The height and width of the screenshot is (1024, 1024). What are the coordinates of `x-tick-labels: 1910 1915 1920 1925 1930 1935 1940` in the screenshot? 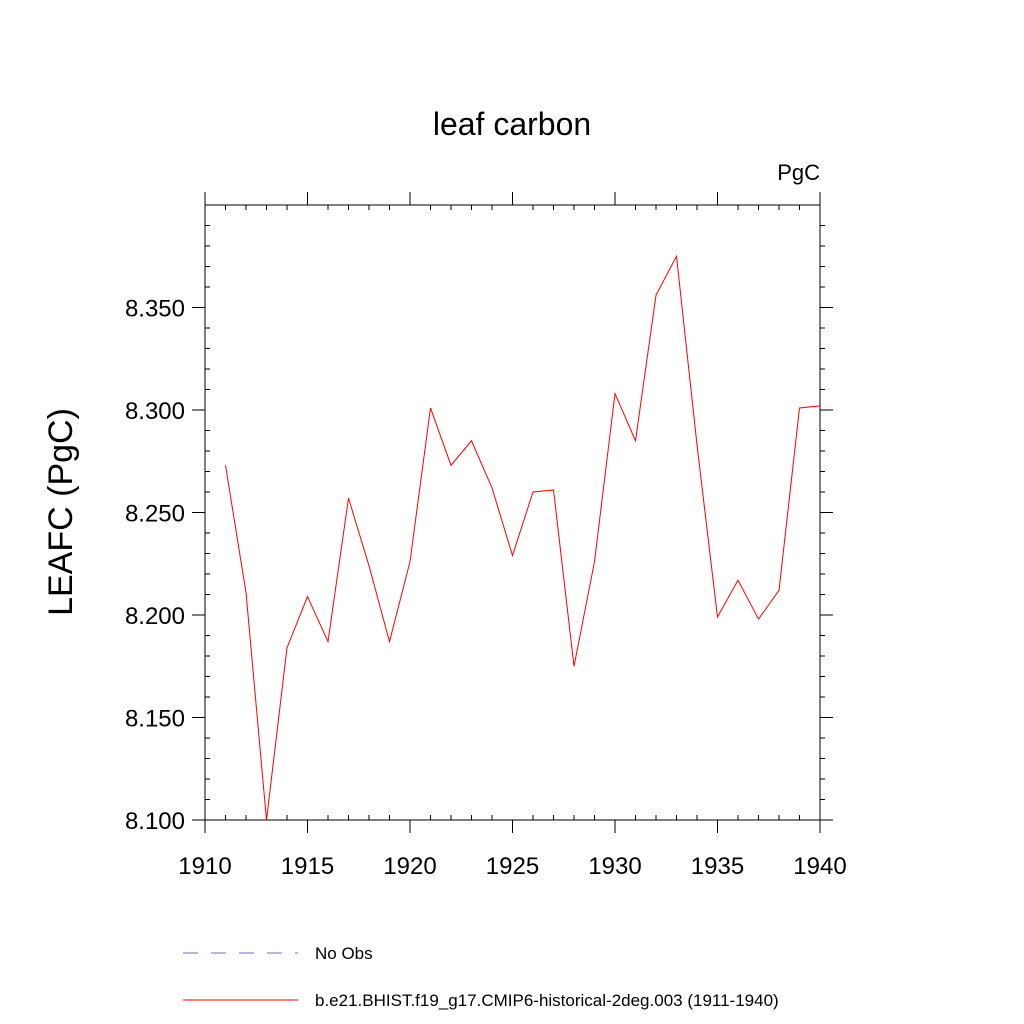 It's located at (512, 866).